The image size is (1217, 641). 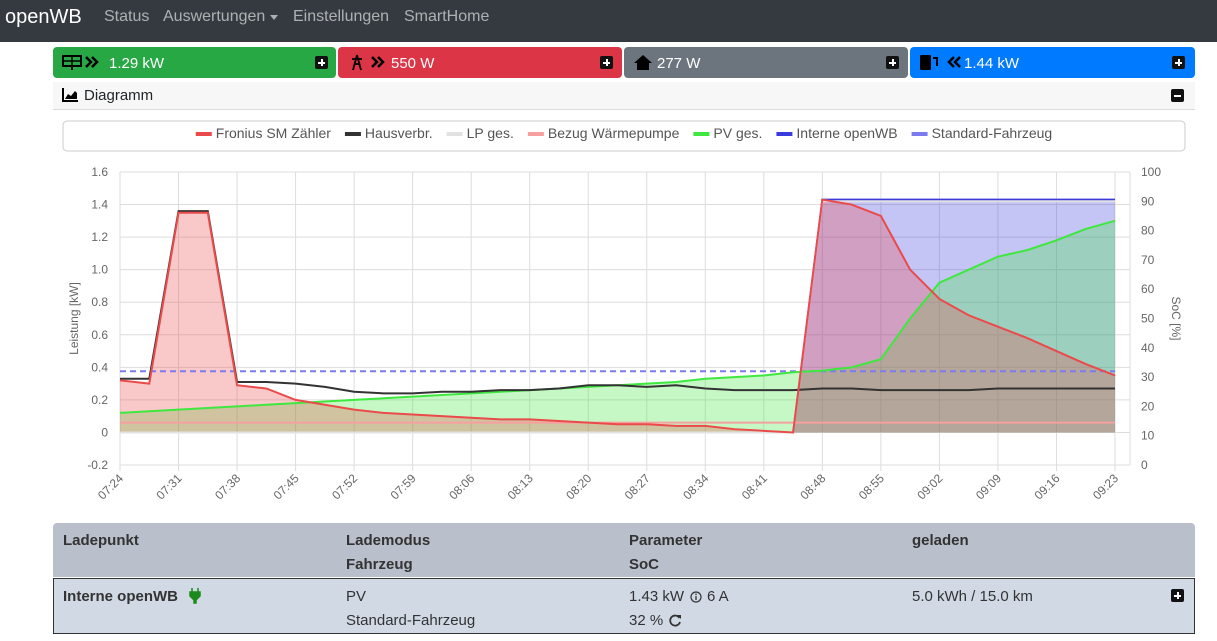 I want to click on chart-icon, so click(x=70, y=95).